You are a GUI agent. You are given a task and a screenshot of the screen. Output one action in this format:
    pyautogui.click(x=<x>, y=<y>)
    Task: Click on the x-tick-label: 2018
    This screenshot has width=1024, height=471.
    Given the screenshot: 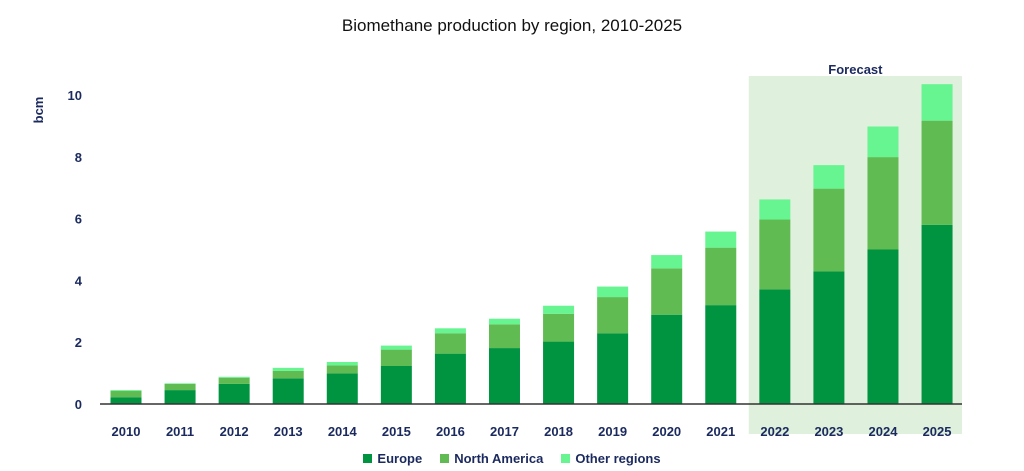 What is the action you would take?
    pyautogui.click(x=558, y=431)
    